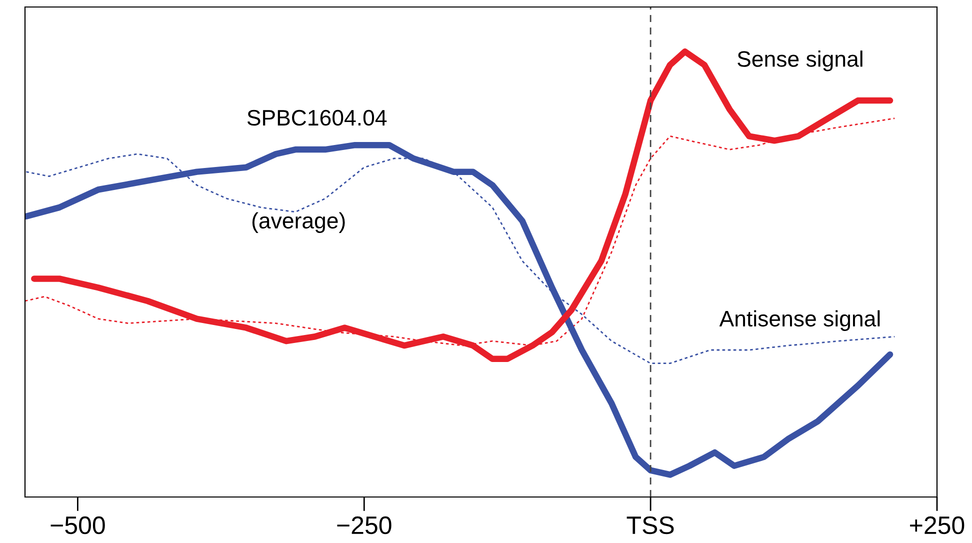 The image size is (972, 543). What do you see at coordinates (650, 525) in the screenshot?
I see `x-tick-label: TSS` at bounding box center [650, 525].